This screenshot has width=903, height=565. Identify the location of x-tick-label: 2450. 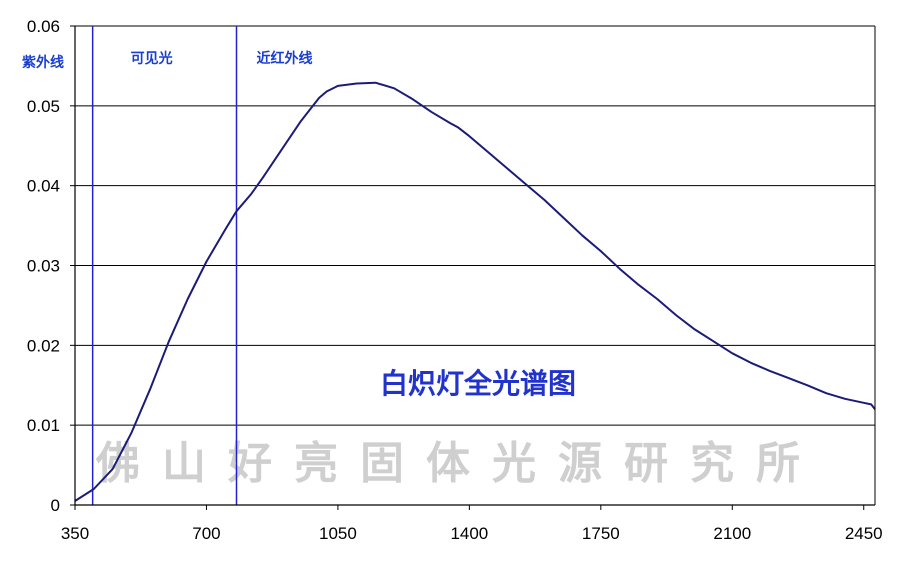
(864, 533).